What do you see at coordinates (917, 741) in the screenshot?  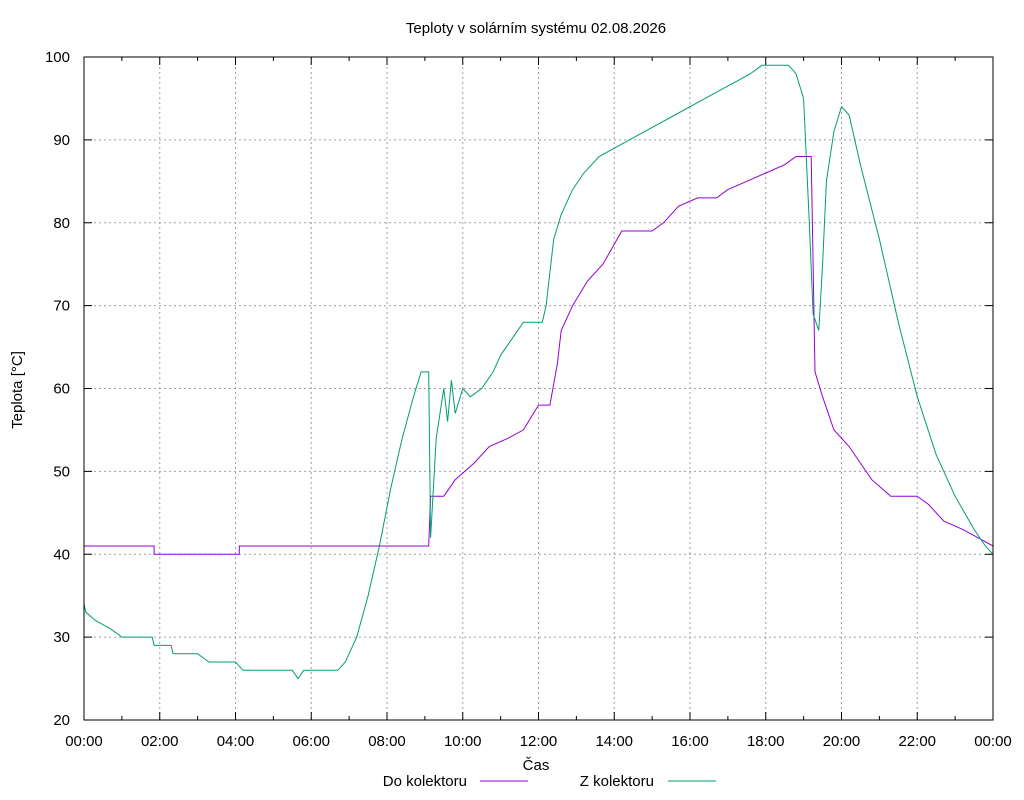 I see `x-tick-label: 22:00` at bounding box center [917, 741].